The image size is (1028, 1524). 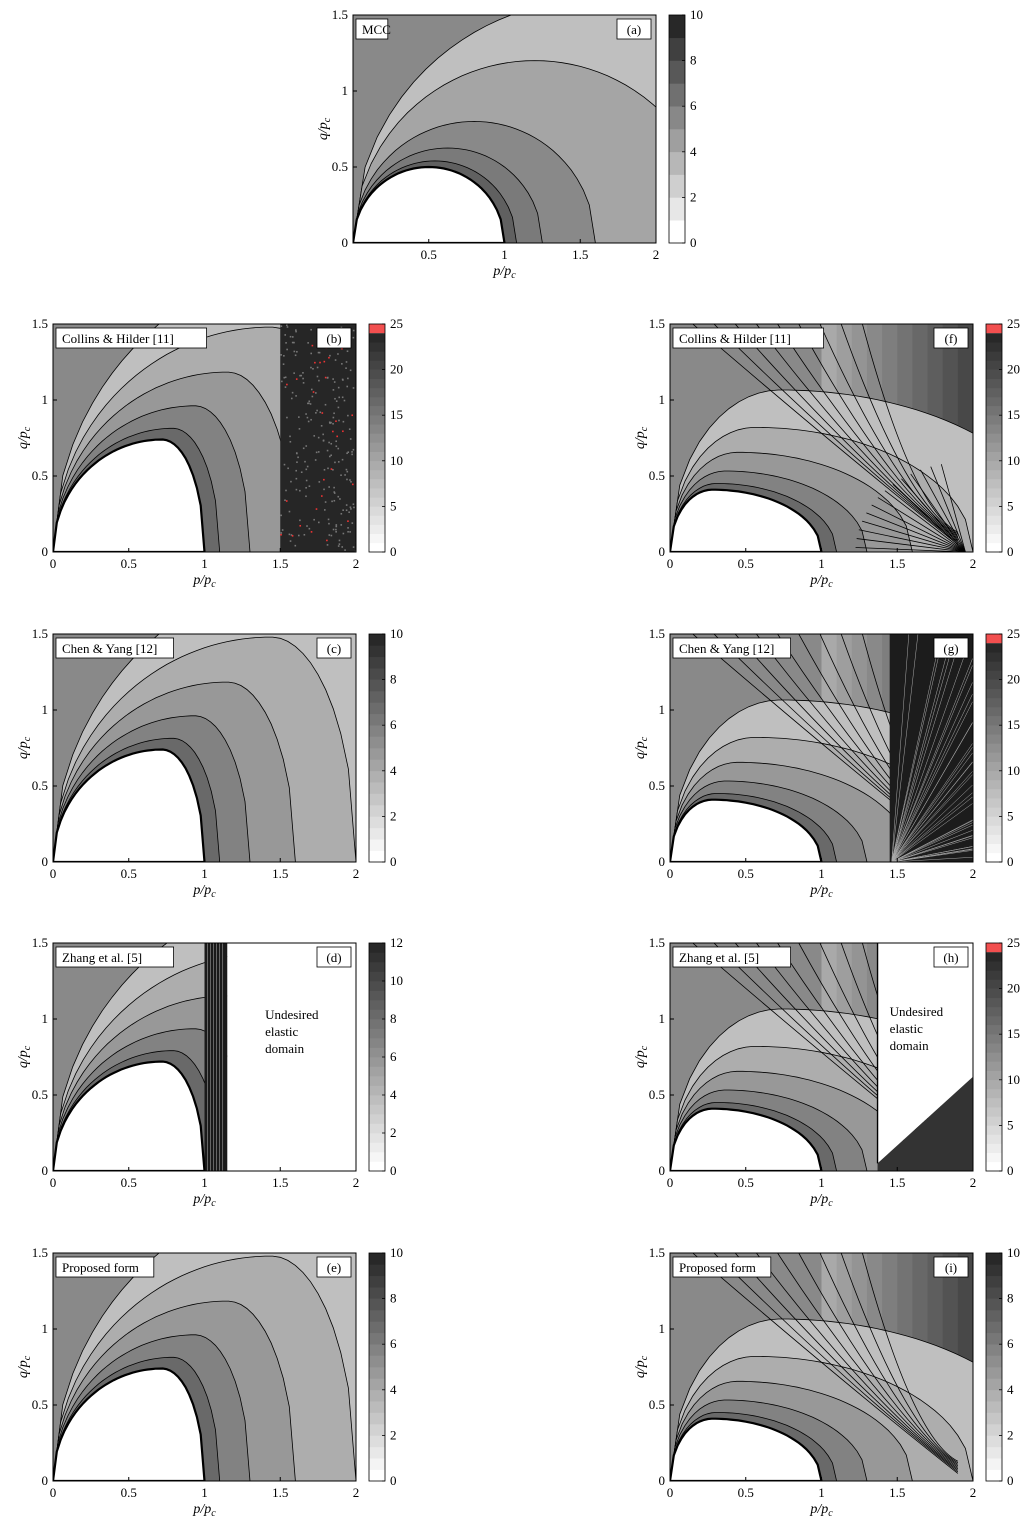 What do you see at coordinates (385, 747) in the screenshot?
I see `colorbar: 0 2 4 6 8 10` at bounding box center [385, 747].